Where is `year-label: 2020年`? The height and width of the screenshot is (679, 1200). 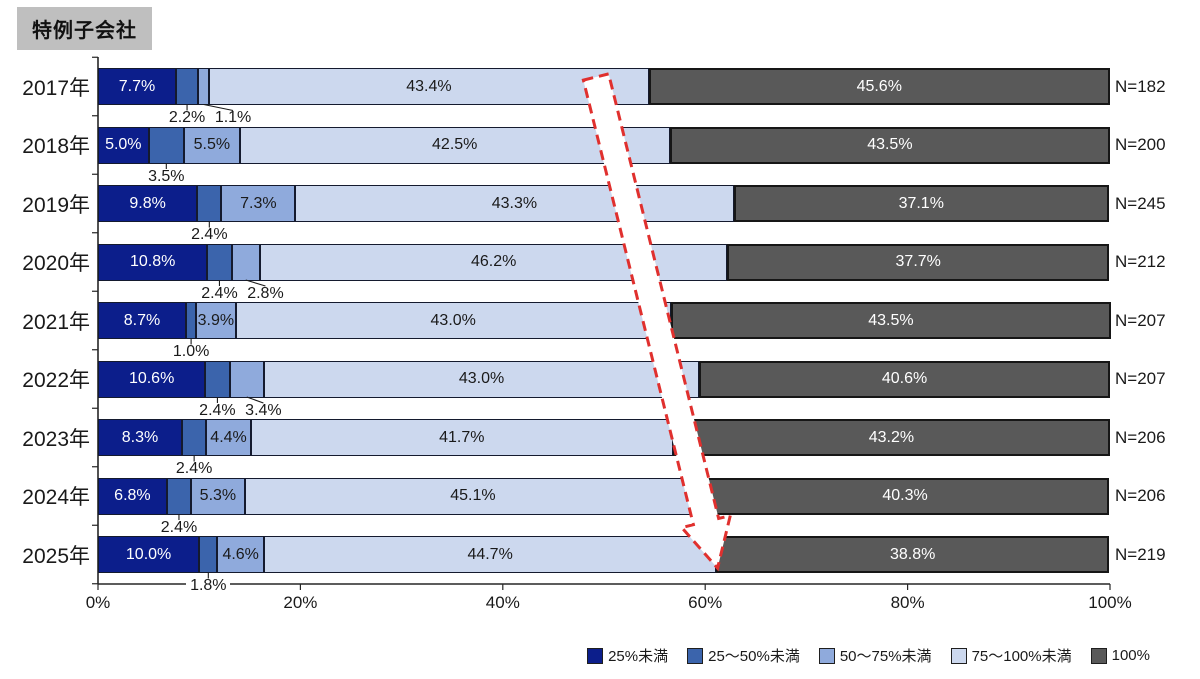 year-label: 2020年 is located at coordinates (56, 263).